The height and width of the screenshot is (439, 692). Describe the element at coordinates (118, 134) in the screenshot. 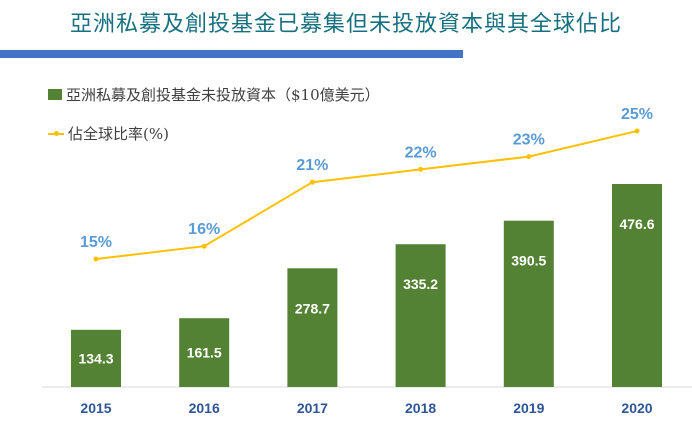

I see `legend-line-label: 佔全球比率(%)` at that location.